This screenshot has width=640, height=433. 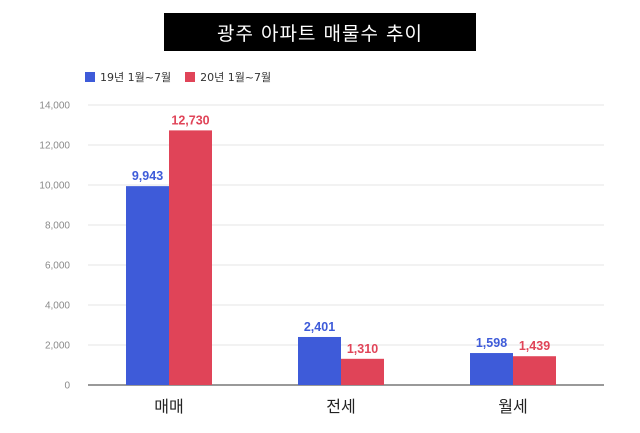 What do you see at coordinates (319, 327) in the screenshot?
I see `data-label: 2,401` at bounding box center [319, 327].